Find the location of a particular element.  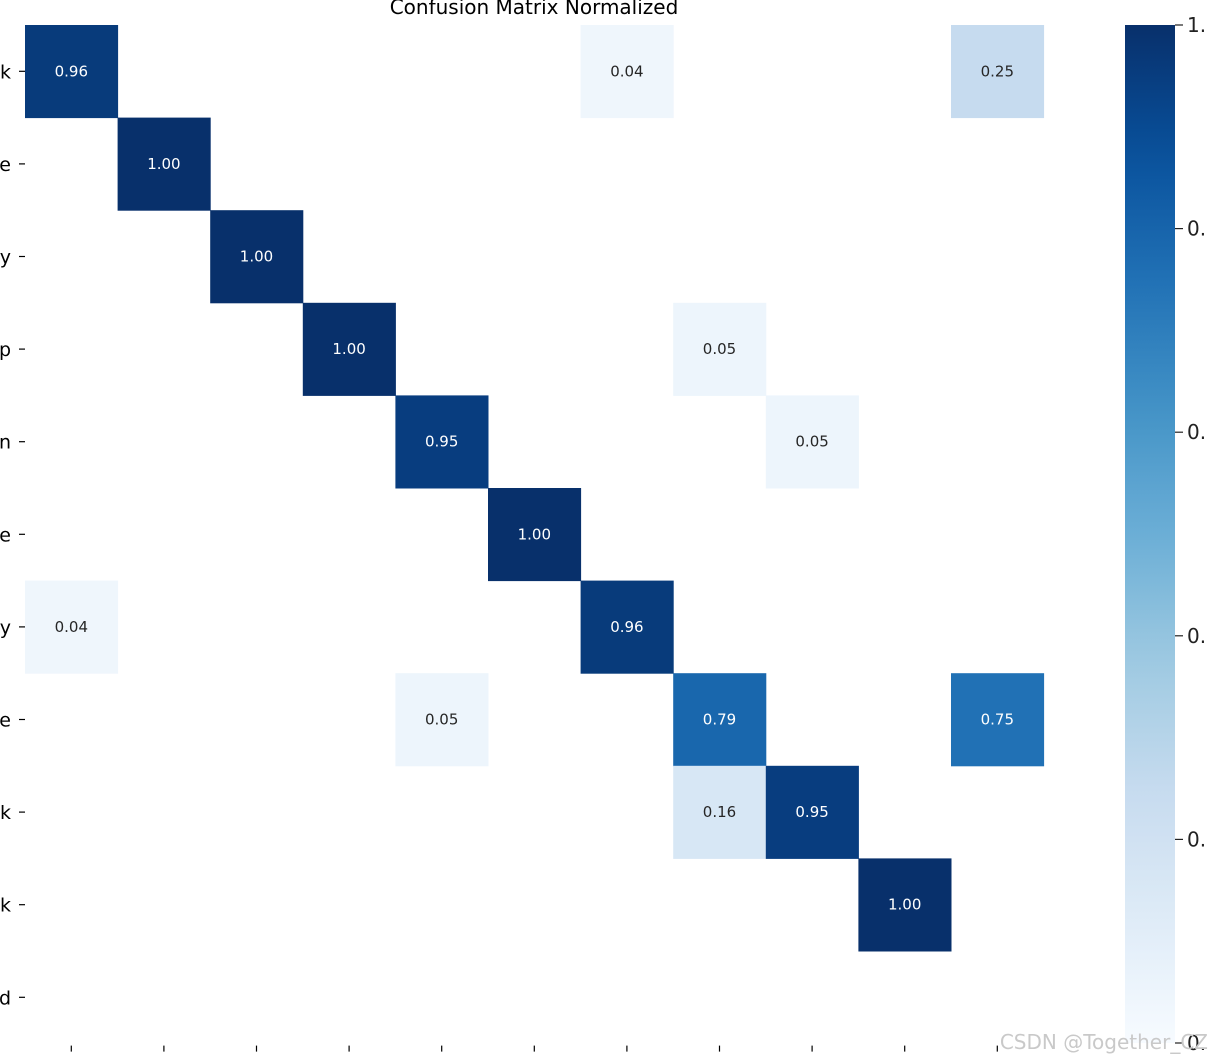

colorbar: 1. 0. 0. 0. 0. 0. is located at coordinates (1165, 534).